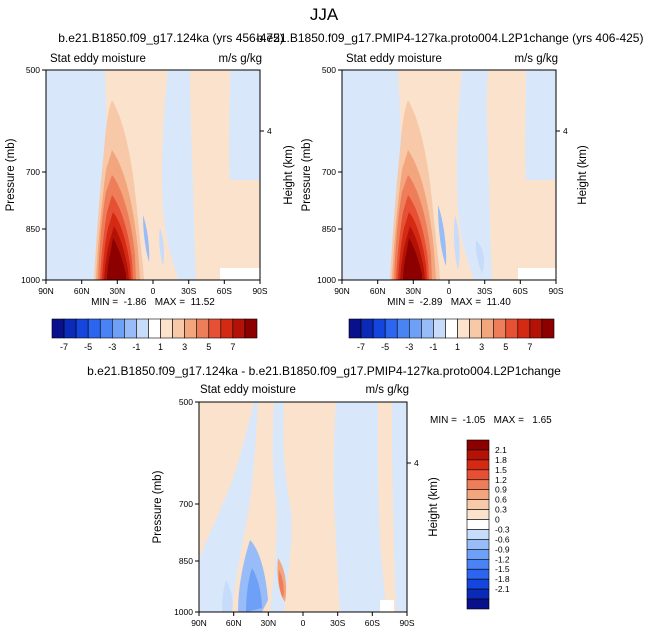 The image size is (648, 634). I want to click on colorbar-diff-label: 0.6, so click(501, 500).